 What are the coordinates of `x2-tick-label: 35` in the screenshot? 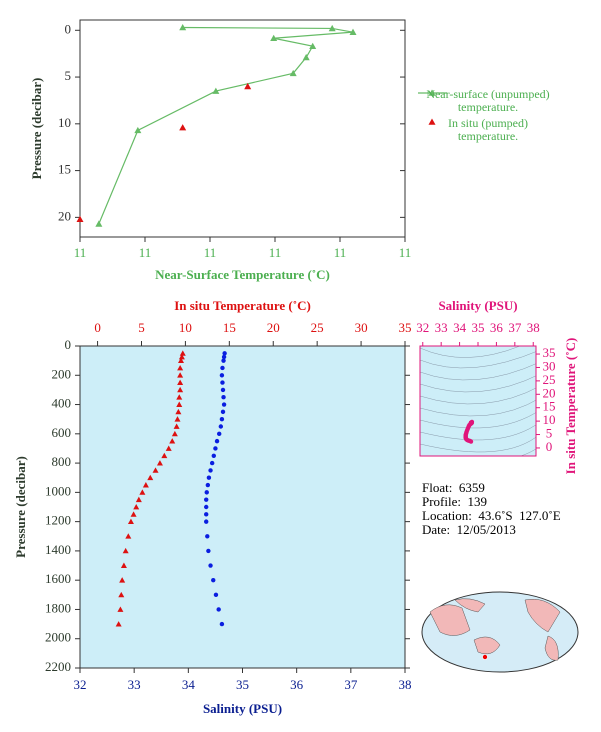 It's located at (405, 327).